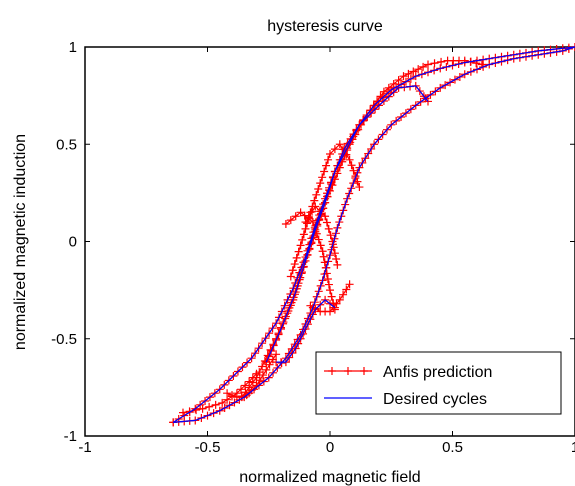 This screenshot has height=486, width=575. I want to click on x-tick-label: 0, so click(330, 447).